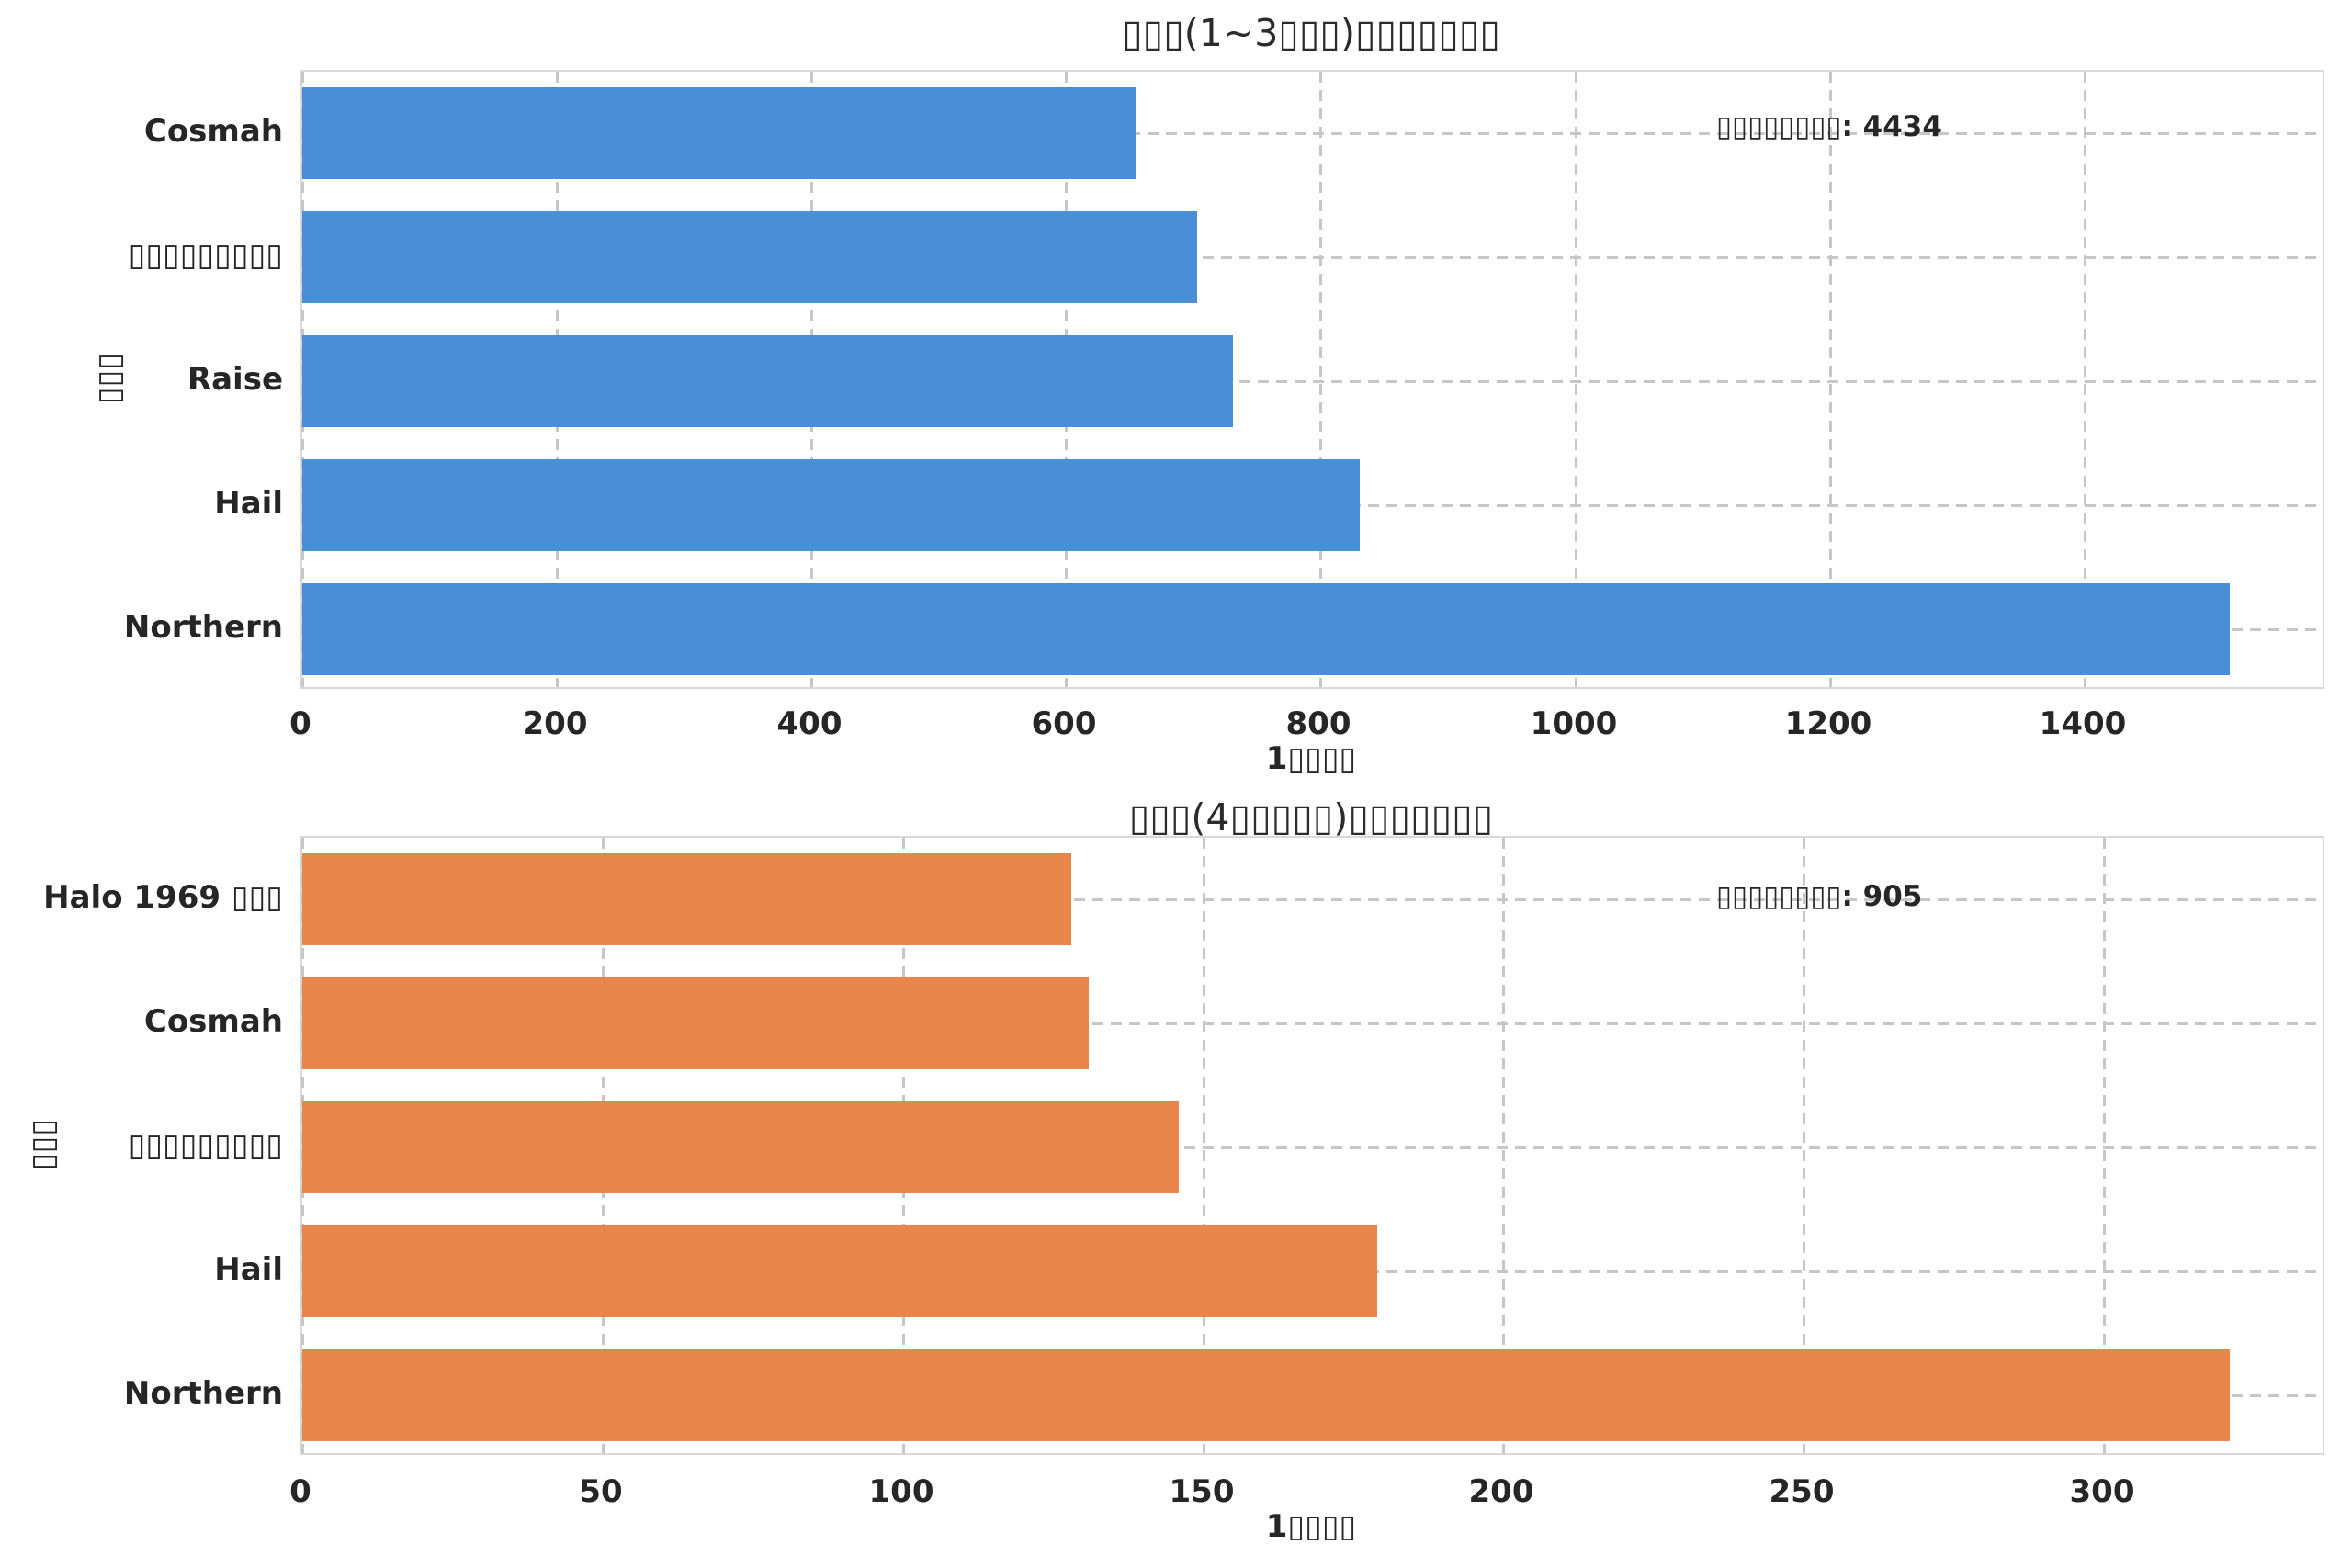 This screenshot has width=2352, height=1568. Describe the element at coordinates (601, 1492) in the screenshot. I see `x-tick-label: 50` at that location.